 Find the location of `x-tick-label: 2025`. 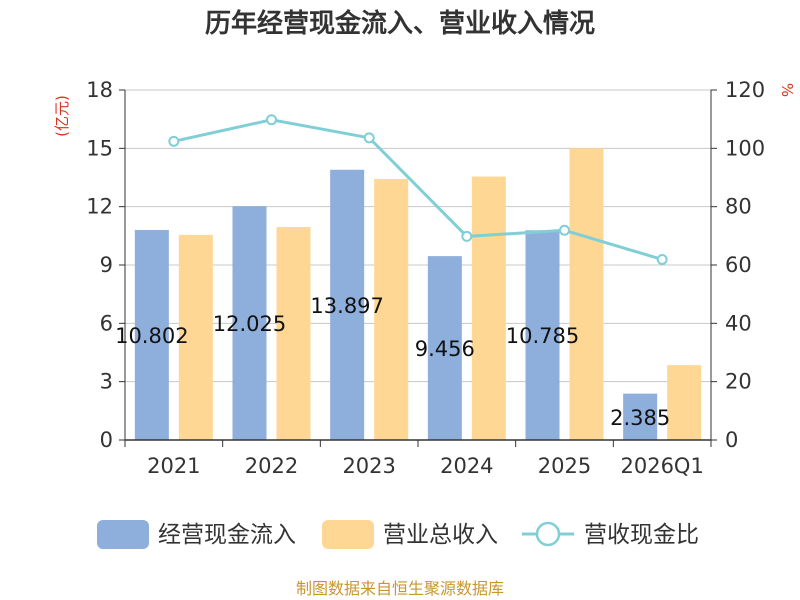

x-tick-label: 2025 is located at coordinates (564, 466).